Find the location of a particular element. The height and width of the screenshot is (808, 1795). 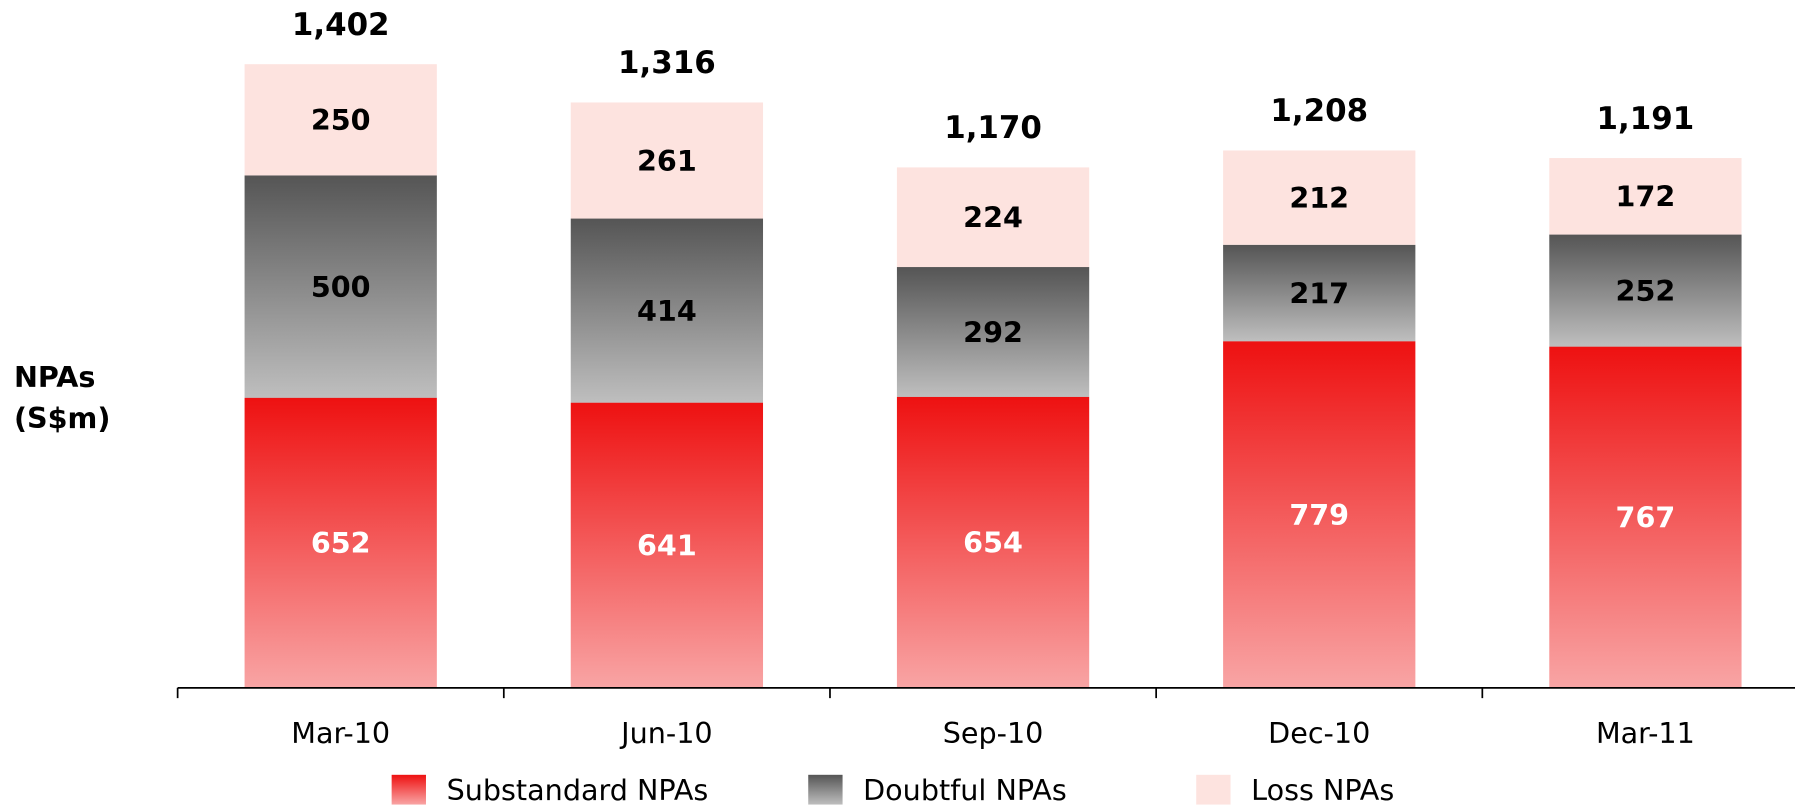

y-axis-label: NPAs is located at coordinates (54, 377).